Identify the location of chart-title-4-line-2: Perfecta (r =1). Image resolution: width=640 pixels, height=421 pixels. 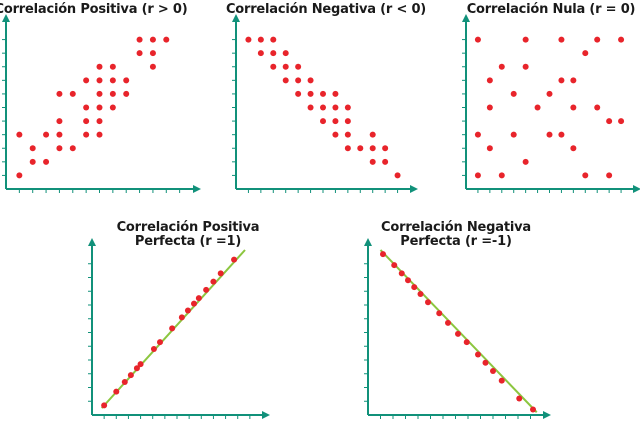
(188, 241).